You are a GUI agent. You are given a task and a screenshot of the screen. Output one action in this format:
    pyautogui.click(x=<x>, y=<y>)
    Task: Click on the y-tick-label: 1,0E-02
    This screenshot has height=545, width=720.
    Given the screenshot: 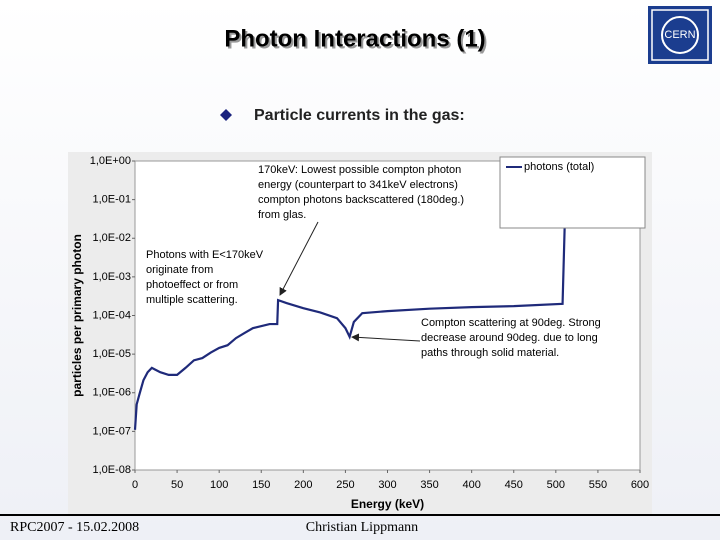 What is the action you would take?
    pyautogui.click(x=111, y=238)
    